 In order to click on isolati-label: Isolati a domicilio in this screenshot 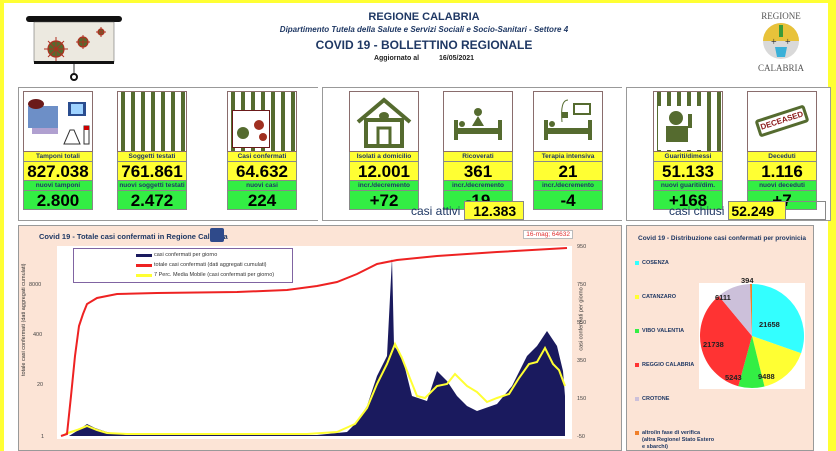, I will do `click(384, 157)`.